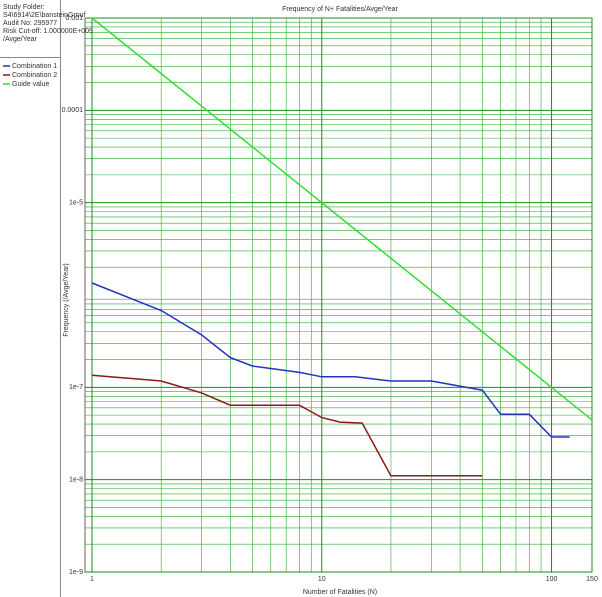 This screenshot has width=602, height=597. Describe the element at coordinates (76, 480) in the screenshot. I see `y-tick-label: 1e-8` at that location.